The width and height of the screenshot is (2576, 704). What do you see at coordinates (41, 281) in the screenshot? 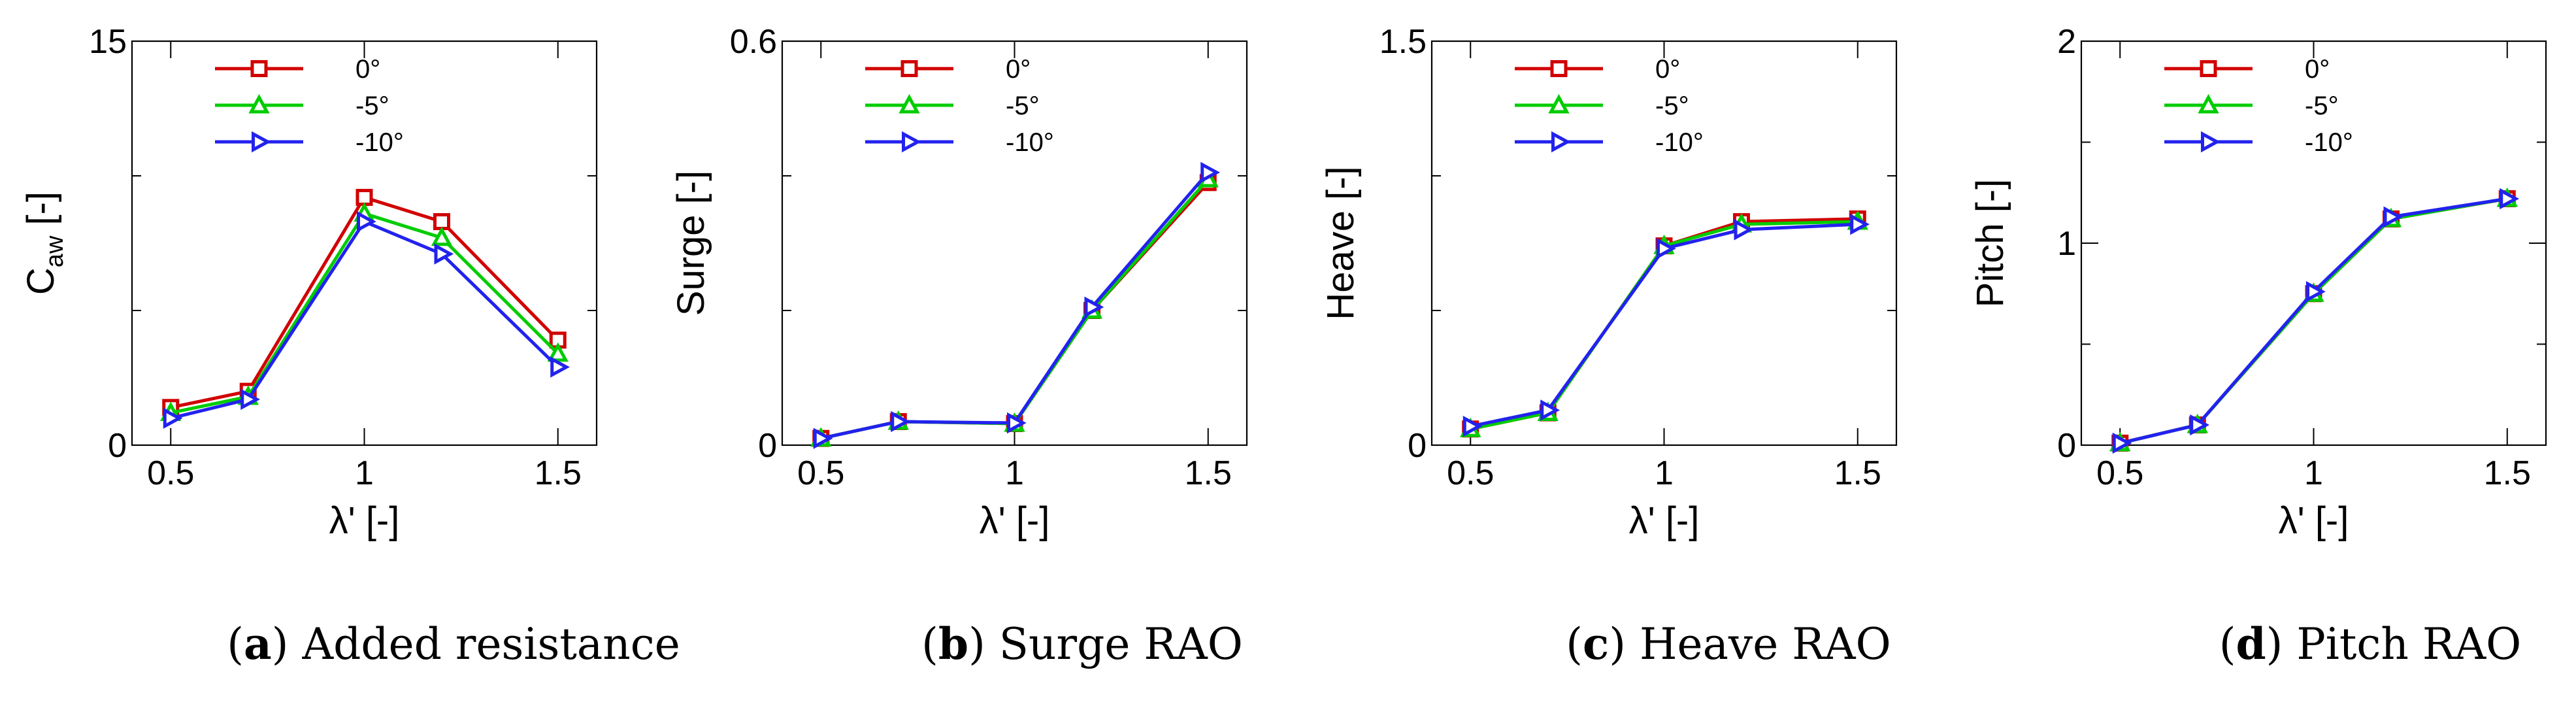
I see `y-axis-label-main-a: C` at bounding box center [41, 281].